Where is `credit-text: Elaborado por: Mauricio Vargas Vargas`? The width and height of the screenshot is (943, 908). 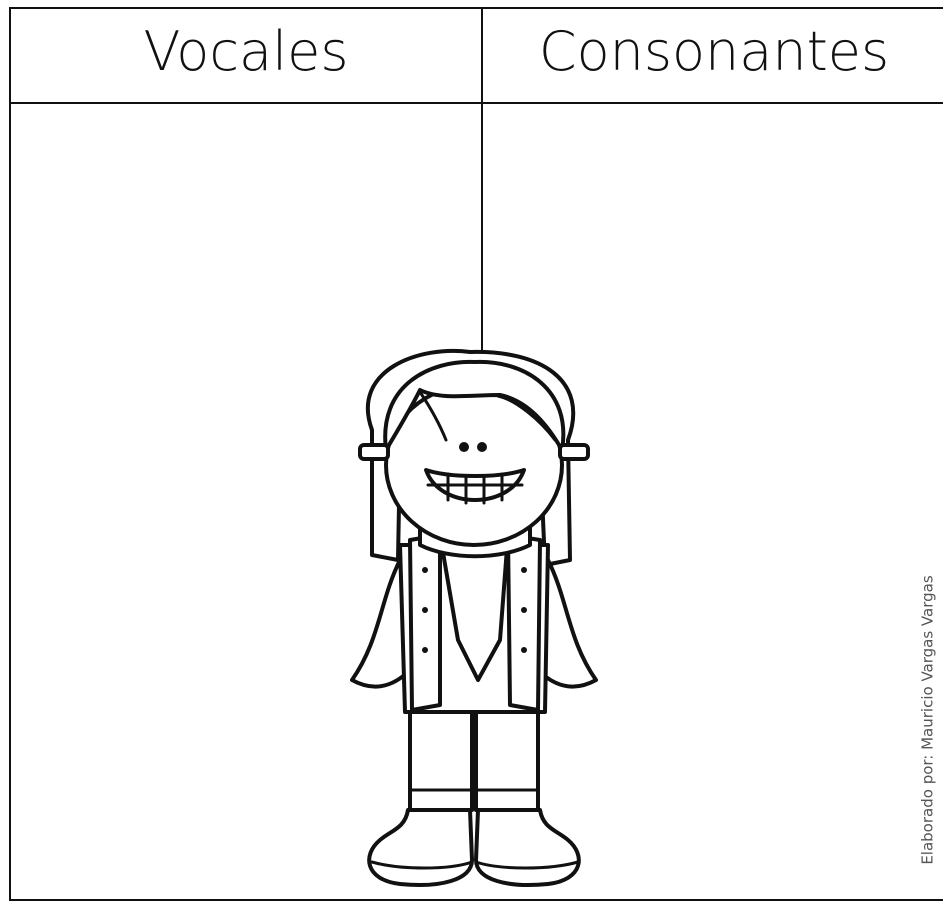
credit-text: Elaborado por: Mauricio Vargas Vargas is located at coordinates (928, 720).